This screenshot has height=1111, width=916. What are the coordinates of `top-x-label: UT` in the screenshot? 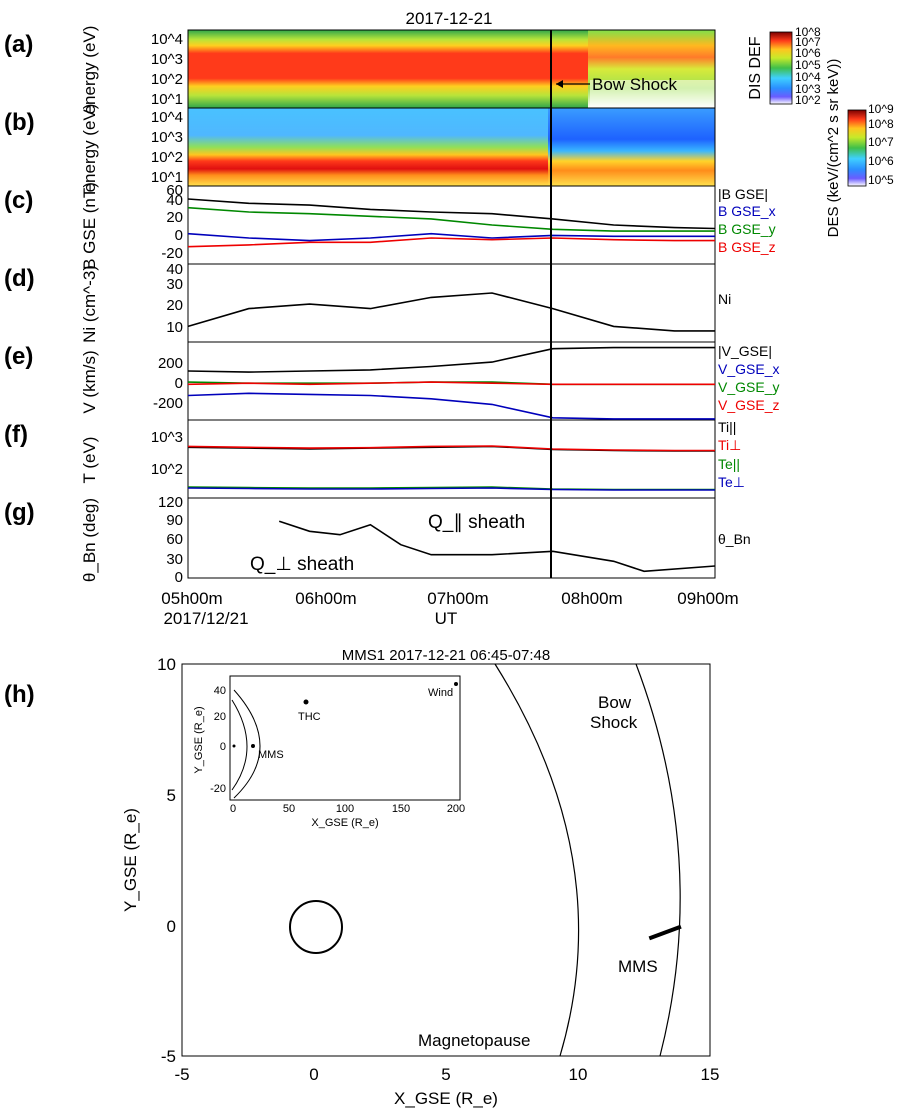 It's located at (446, 618).